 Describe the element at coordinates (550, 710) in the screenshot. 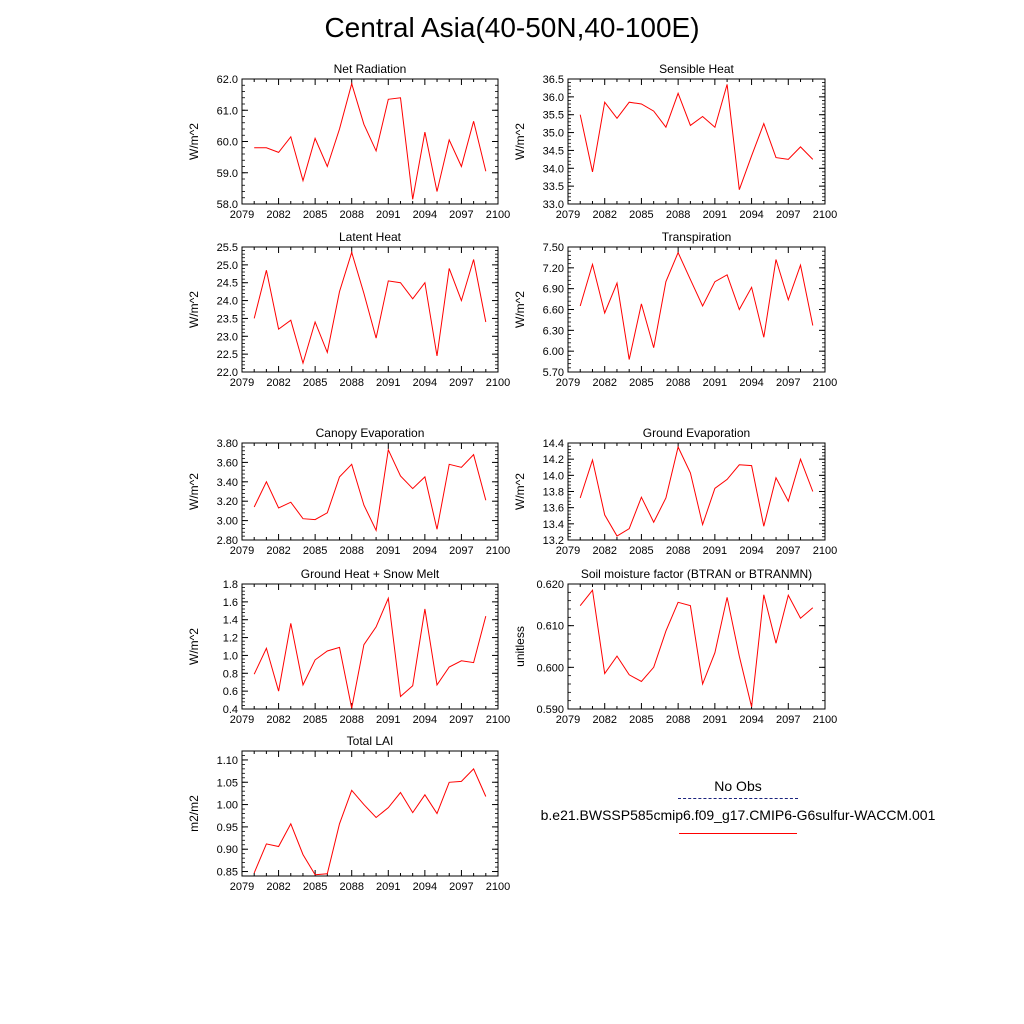

I see `y-tick-label: 0.590` at that location.